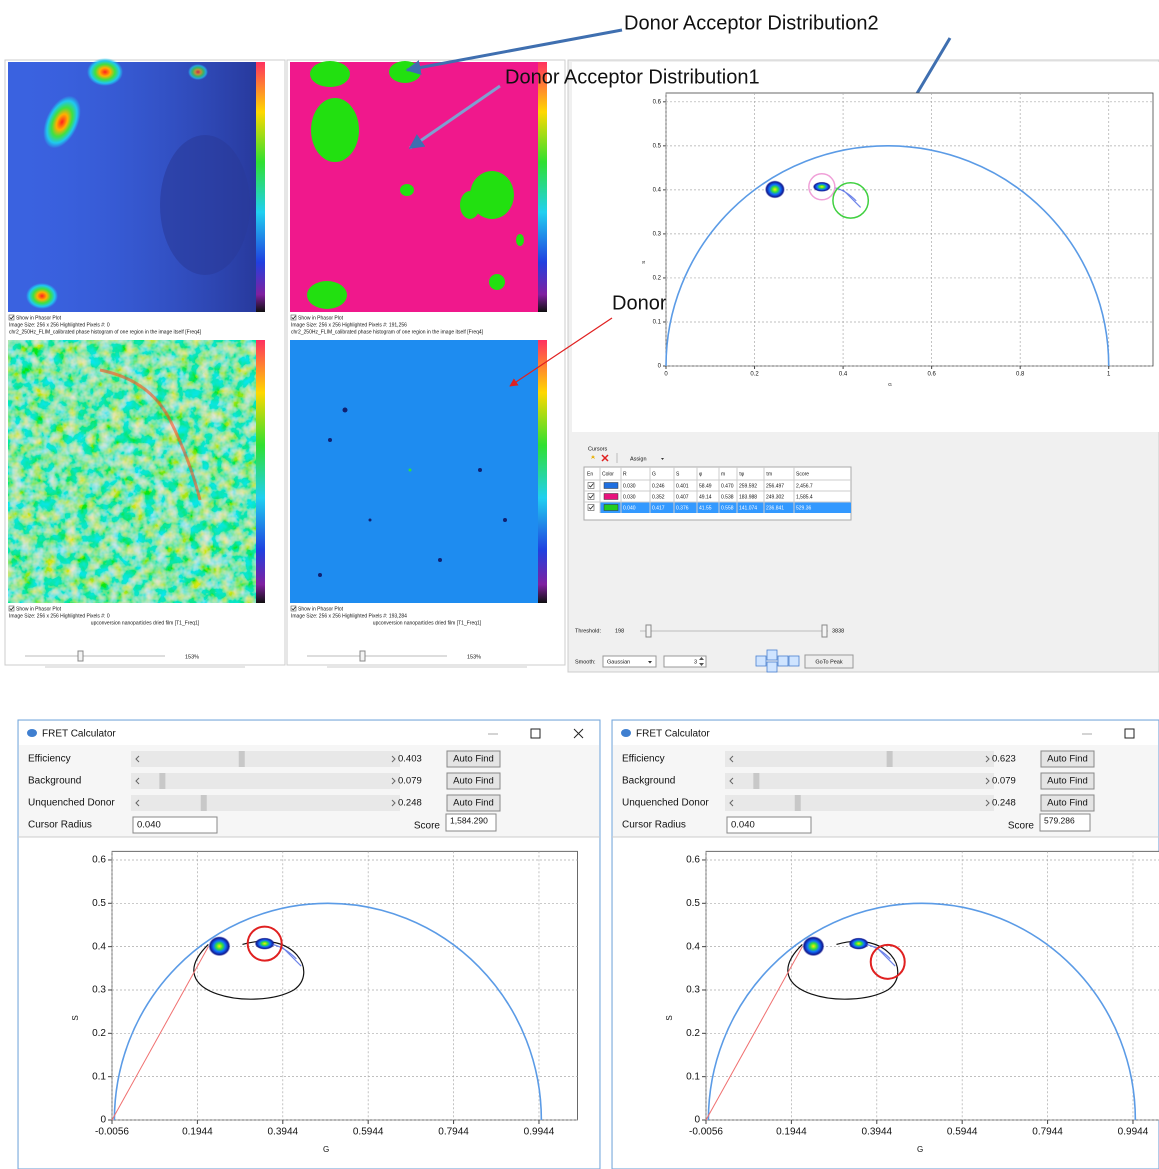 This screenshot has height=1169, width=1159. I want to click on column-header: m, so click(723, 474).